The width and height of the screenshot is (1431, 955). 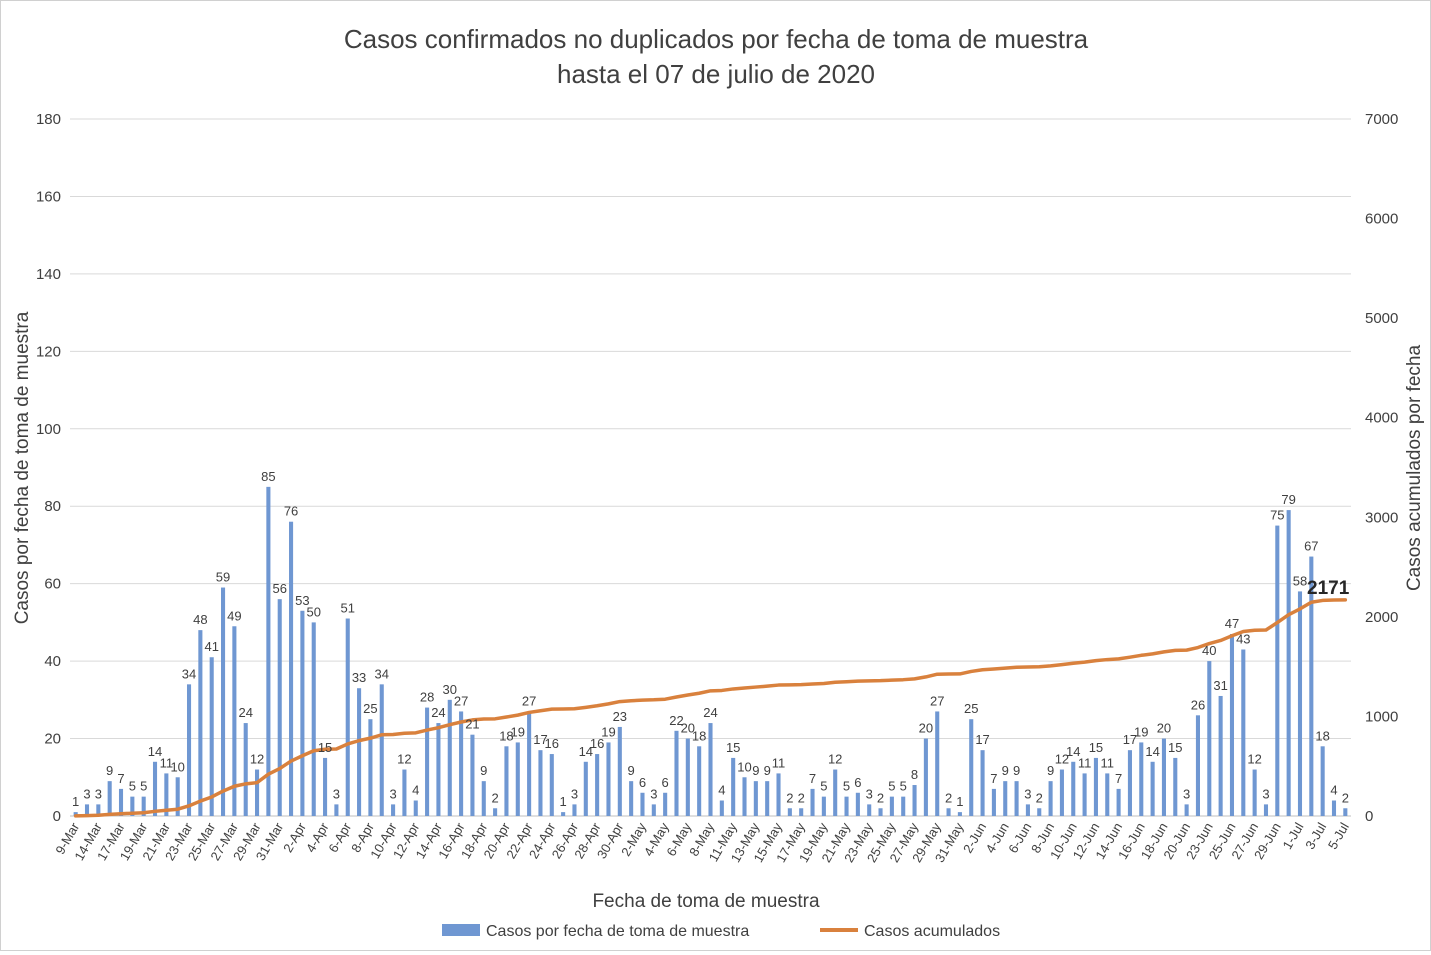 I want to click on bar-data-label: 67, so click(x=1311, y=546).